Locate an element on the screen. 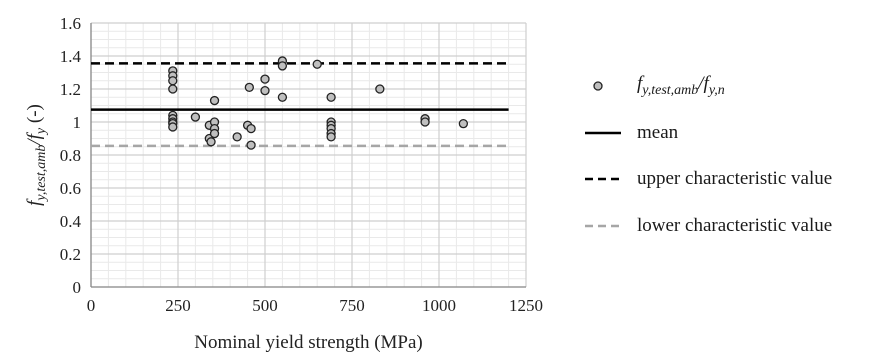 This screenshot has height=355, width=874. legend-item-ratio: fy,test,amb/fy,n is located at coordinates (655, 86).